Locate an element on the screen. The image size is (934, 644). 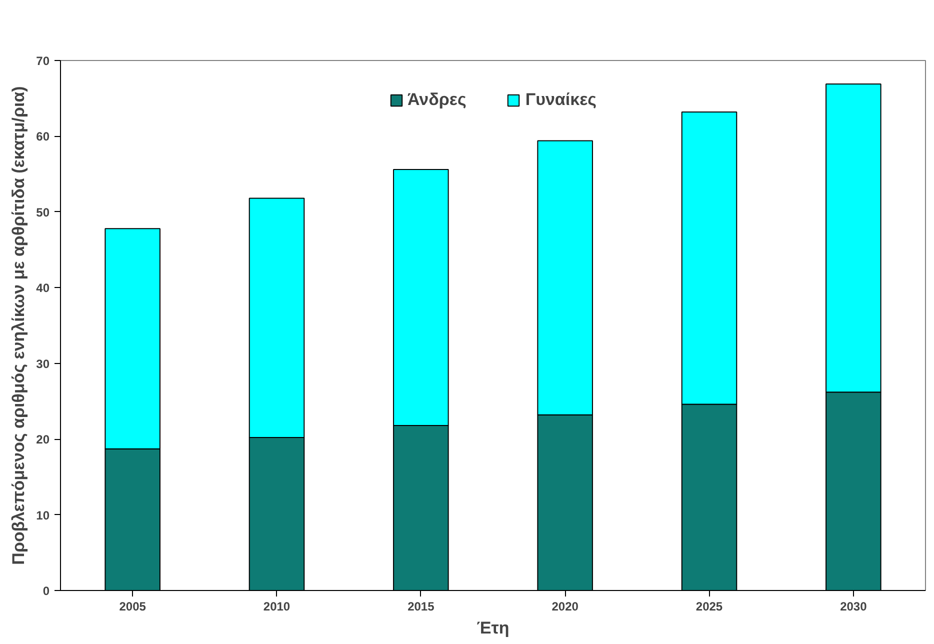
y-tick-label: 70 is located at coordinates (43, 61).